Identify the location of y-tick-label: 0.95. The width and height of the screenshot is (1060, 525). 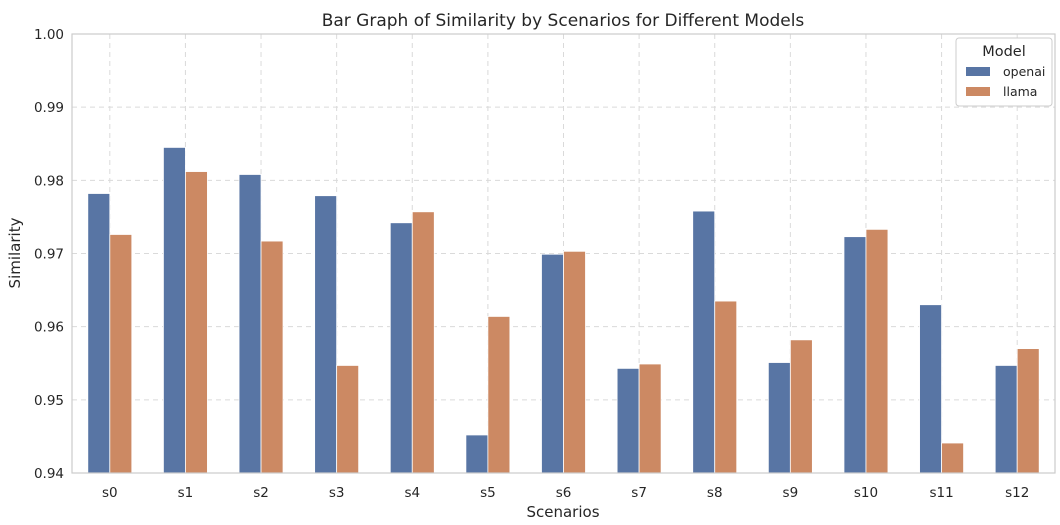
(49, 401).